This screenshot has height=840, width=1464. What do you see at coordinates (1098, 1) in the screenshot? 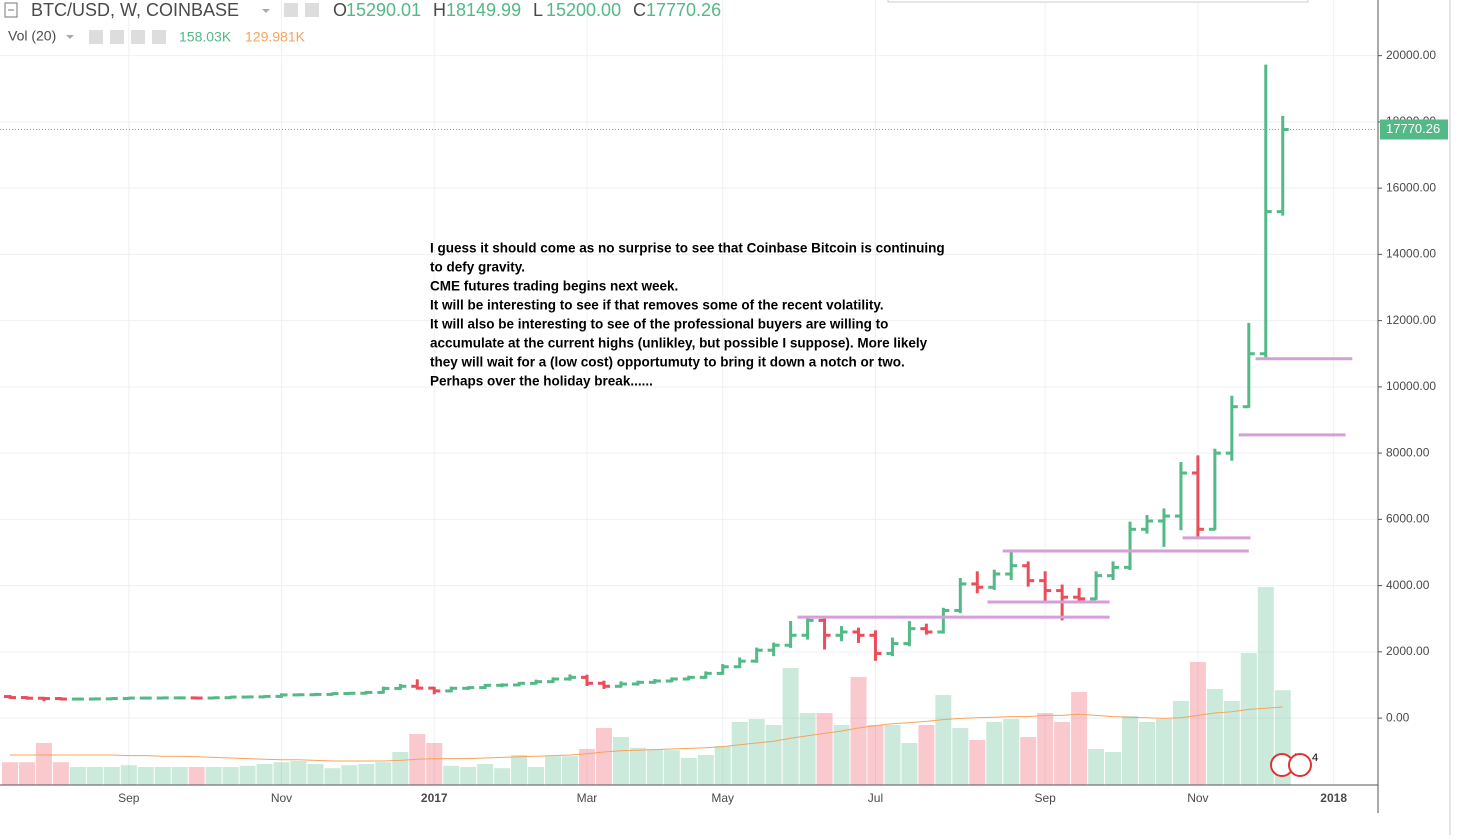
I see `dropdown-edge` at bounding box center [1098, 1].